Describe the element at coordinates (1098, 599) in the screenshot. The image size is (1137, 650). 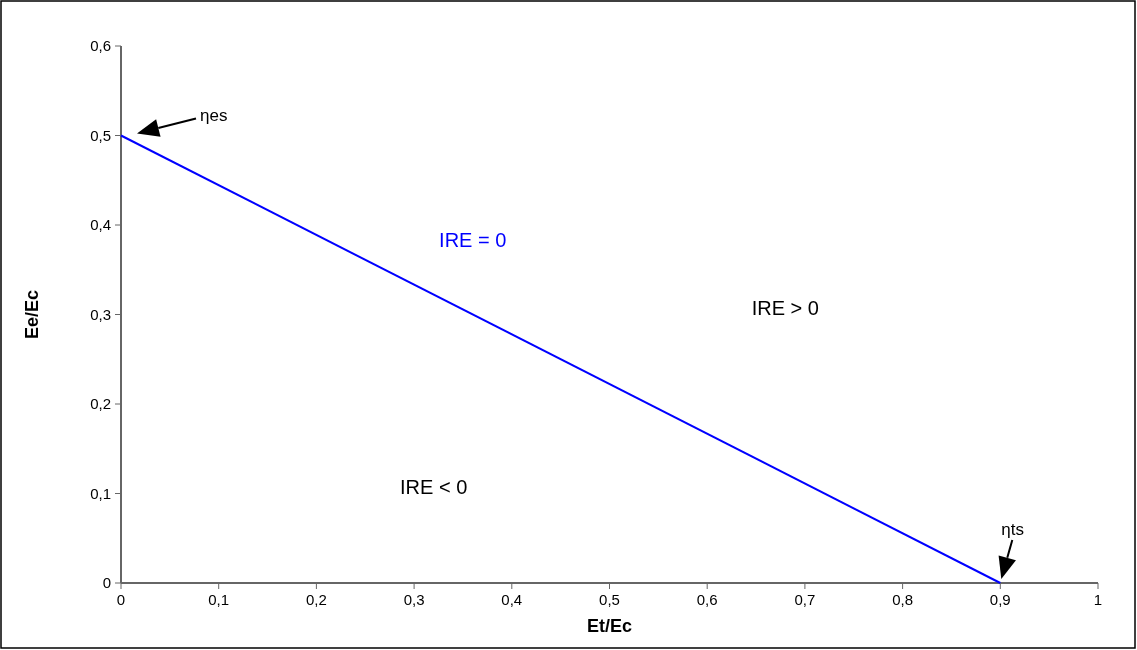
I see `x-tick-label: 1` at that location.